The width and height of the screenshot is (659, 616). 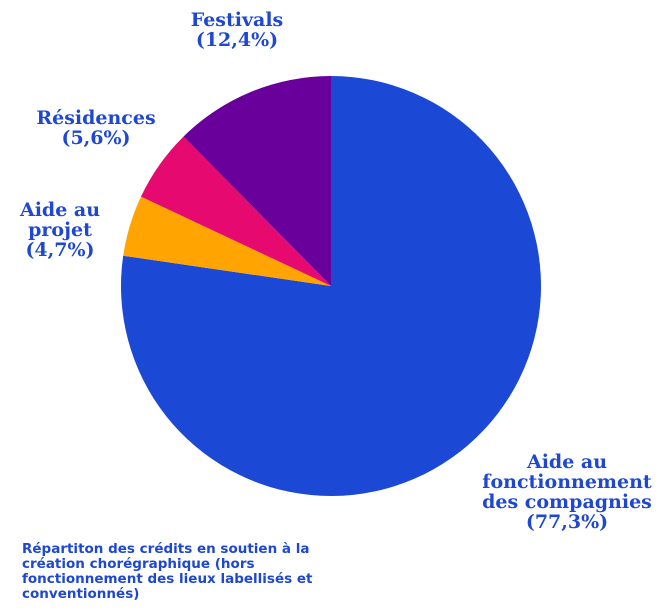 What do you see at coordinates (96, 118) in the screenshot?
I see `category: Résidences` at bounding box center [96, 118].